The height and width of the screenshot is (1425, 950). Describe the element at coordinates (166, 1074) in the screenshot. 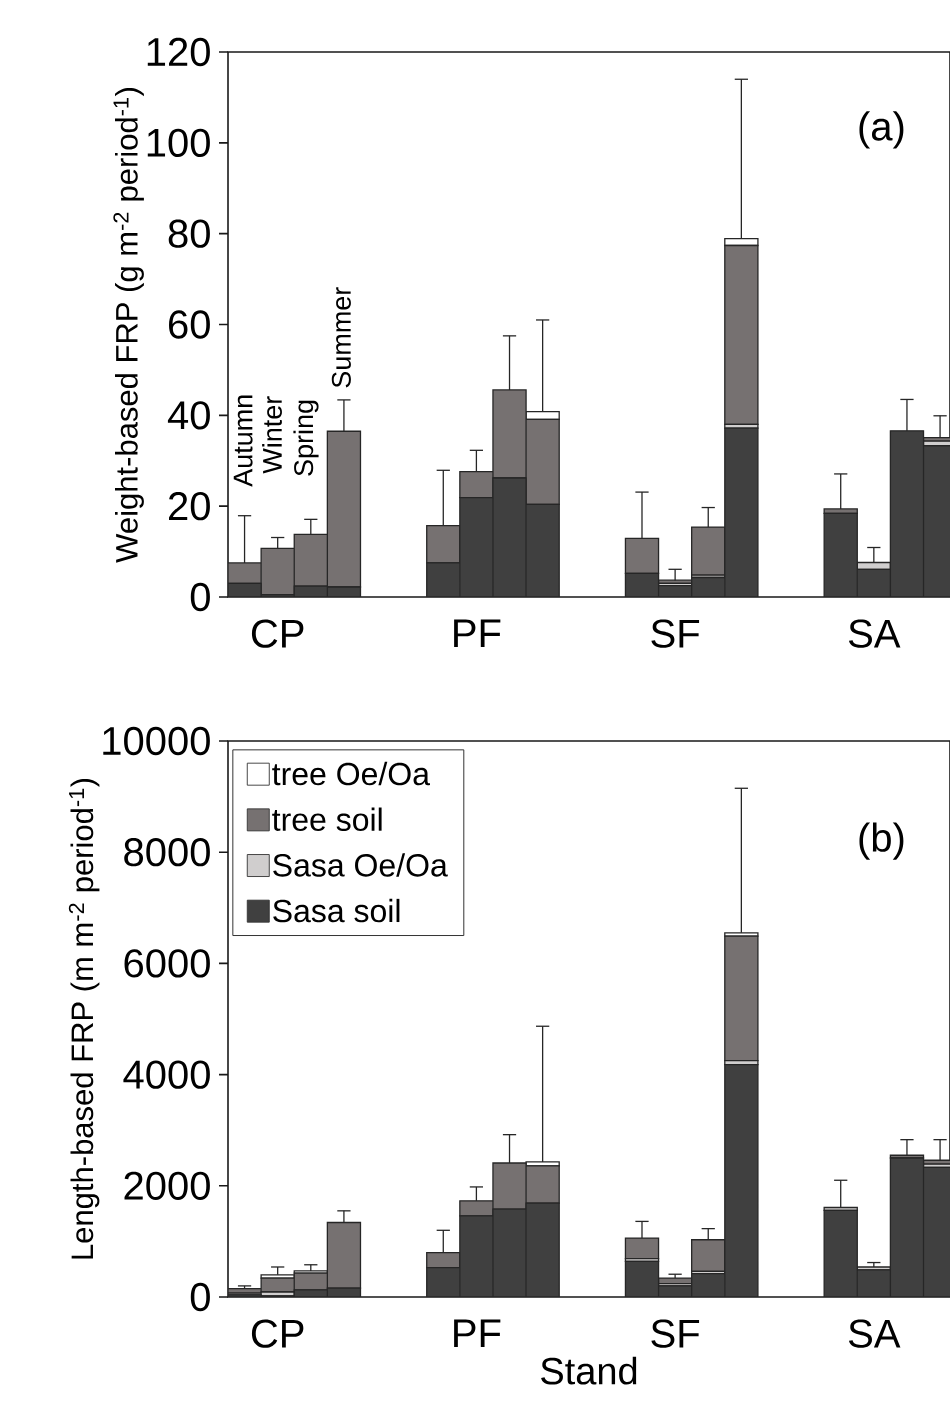

I see `y-tick-label: 4000` at that location.